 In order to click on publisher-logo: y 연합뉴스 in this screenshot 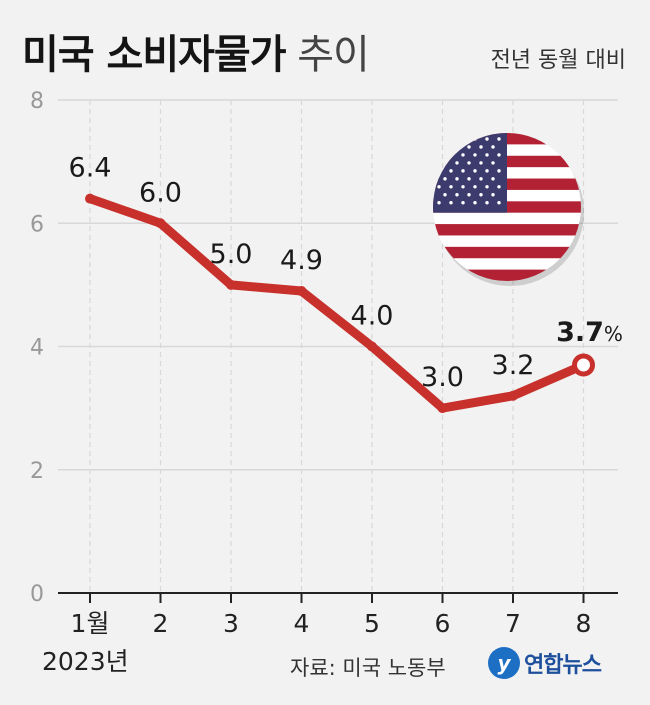, I will do `click(545, 663)`.